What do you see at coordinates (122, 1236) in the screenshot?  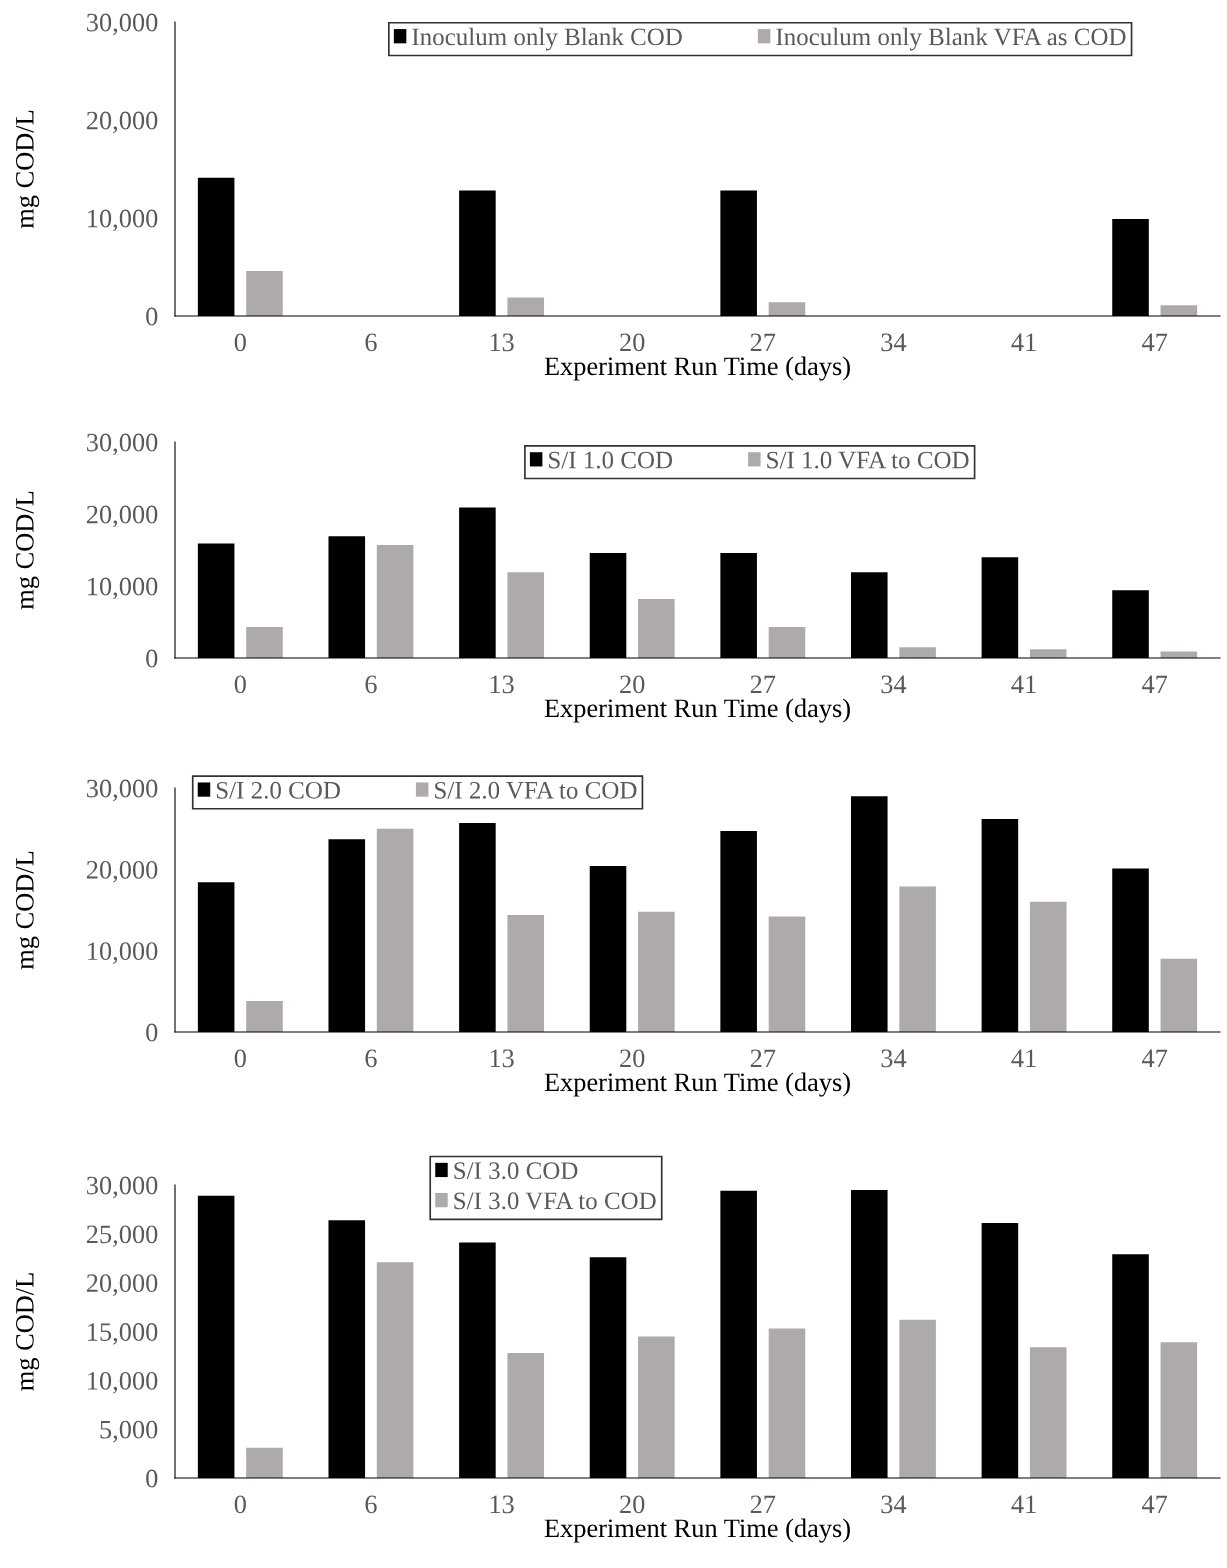 I see `y-tick-label: 25,000` at bounding box center [122, 1236].